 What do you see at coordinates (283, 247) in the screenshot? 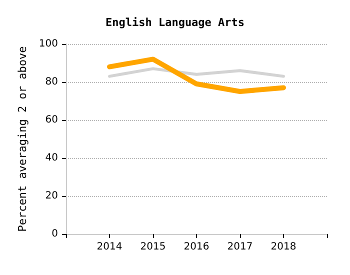
I see `x-tick-label: 2018` at bounding box center [283, 247].